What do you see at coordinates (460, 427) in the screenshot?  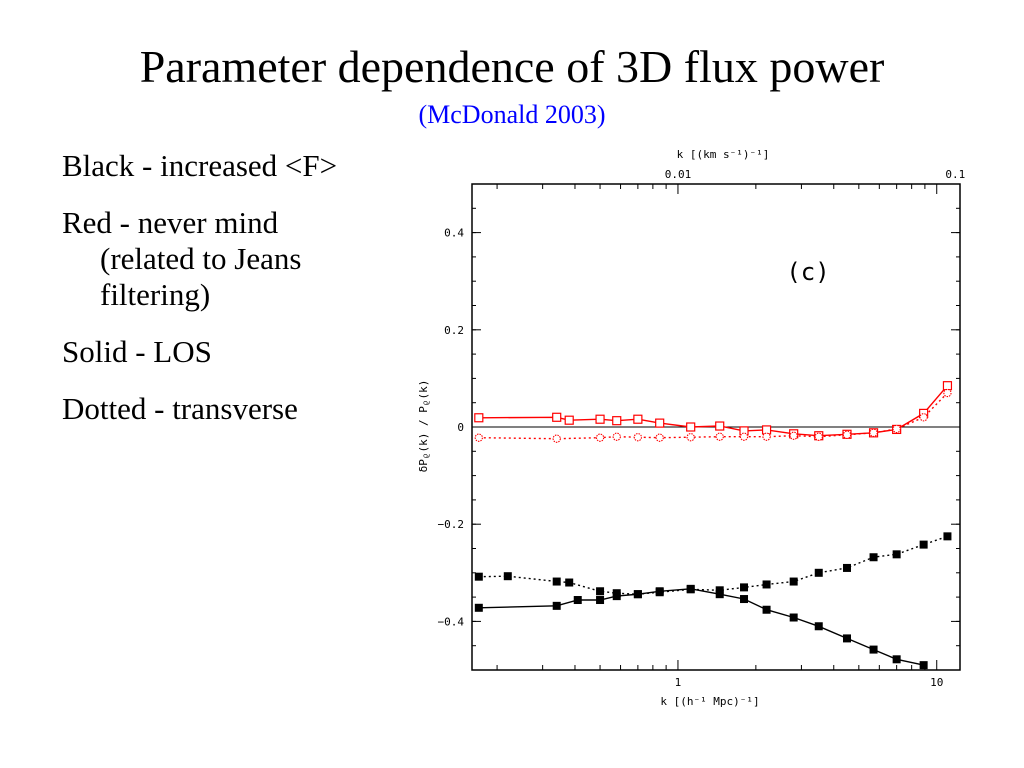 I see `y-tick-label: 0` at bounding box center [460, 427].